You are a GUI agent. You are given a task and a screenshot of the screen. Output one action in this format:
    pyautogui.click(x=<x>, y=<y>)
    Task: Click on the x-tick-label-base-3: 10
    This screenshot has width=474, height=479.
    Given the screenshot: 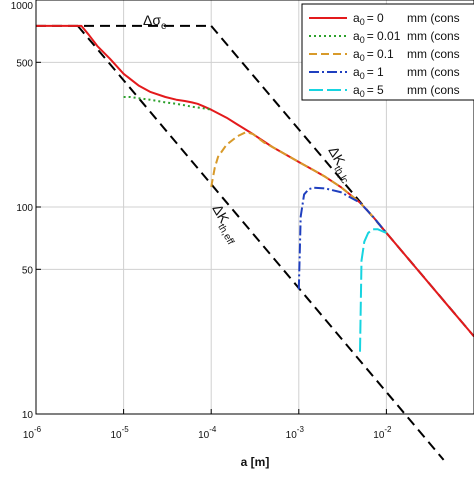 What is the action you would take?
    pyautogui.click(x=292, y=435)
    